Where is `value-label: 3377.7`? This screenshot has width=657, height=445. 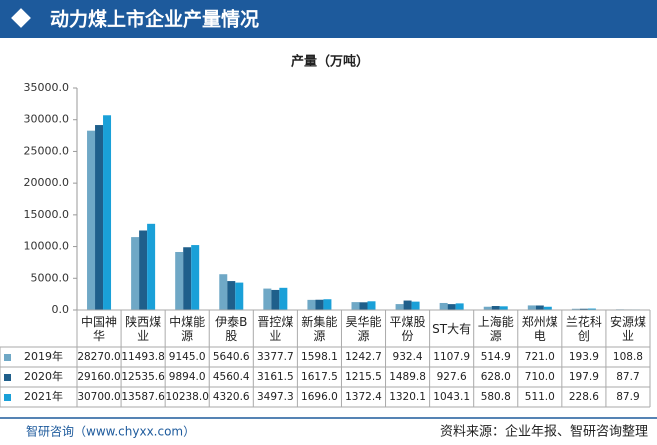
value-label: 3377.7 is located at coordinates (275, 357).